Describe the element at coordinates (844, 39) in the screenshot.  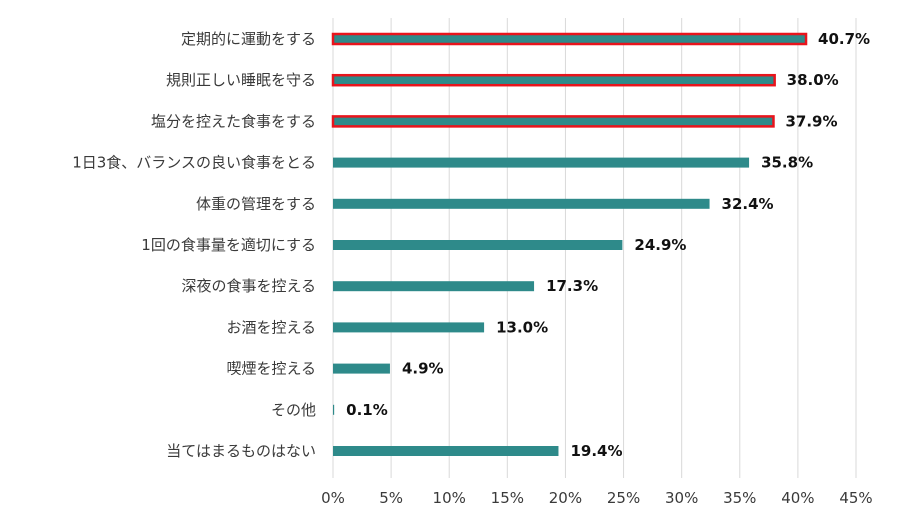
I see `value-label: 40.7%` at that location.